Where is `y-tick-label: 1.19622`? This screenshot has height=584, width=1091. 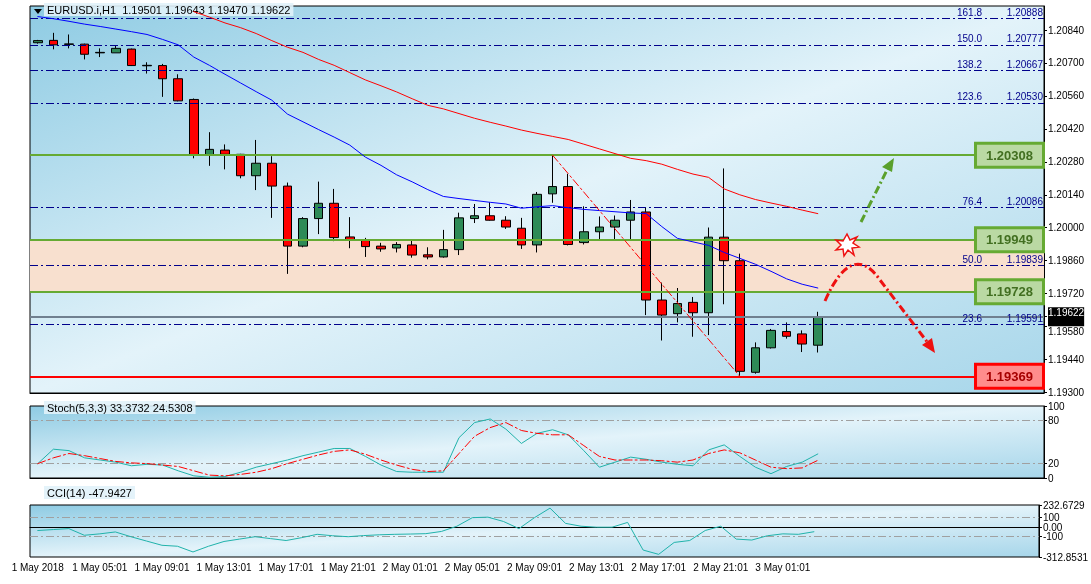
y-tick-label: 1.19622 is located at coordinates (1066, 312).